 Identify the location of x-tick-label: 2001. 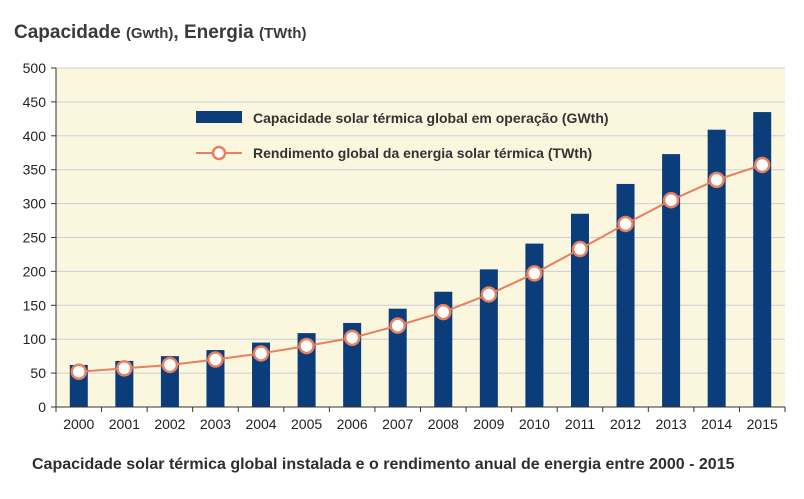
(124, 424).